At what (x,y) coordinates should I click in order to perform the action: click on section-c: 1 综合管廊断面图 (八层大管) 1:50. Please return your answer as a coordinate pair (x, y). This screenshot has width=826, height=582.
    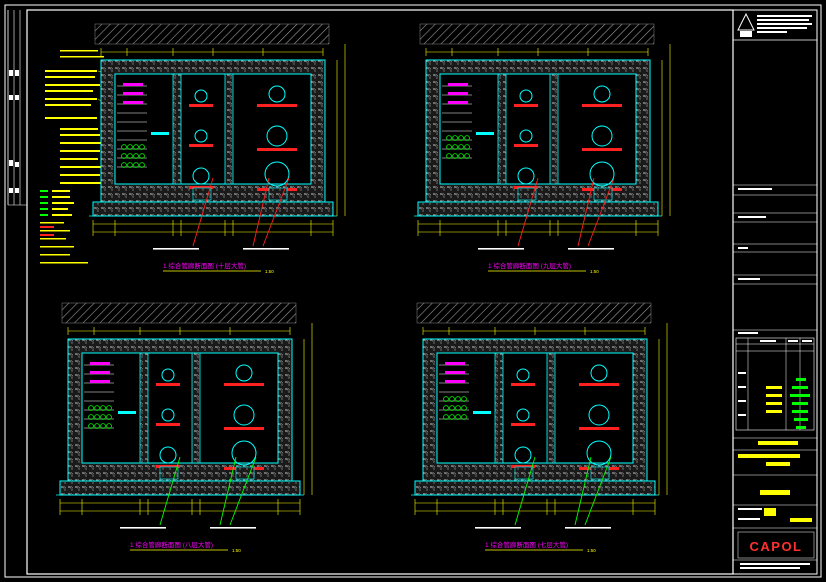
    Looking at the image, I should click on (184, 427).